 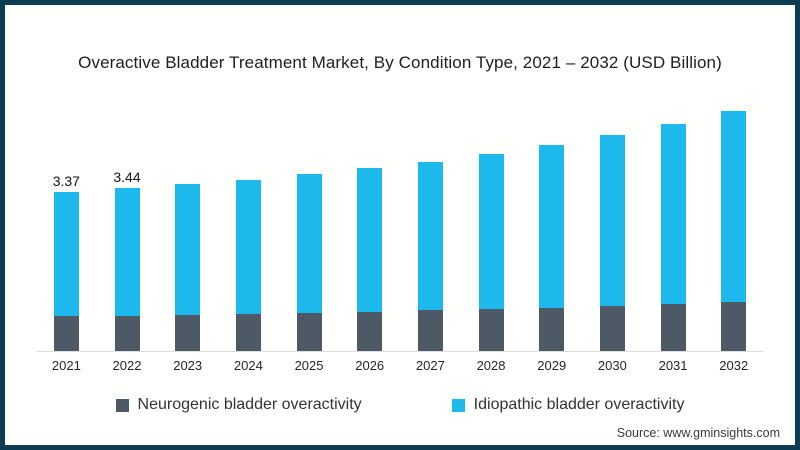 What do you see at coordinates (370, 365) in the screenshot?
I see `x-axis-label: 2026` at bounding box center [370, 365].